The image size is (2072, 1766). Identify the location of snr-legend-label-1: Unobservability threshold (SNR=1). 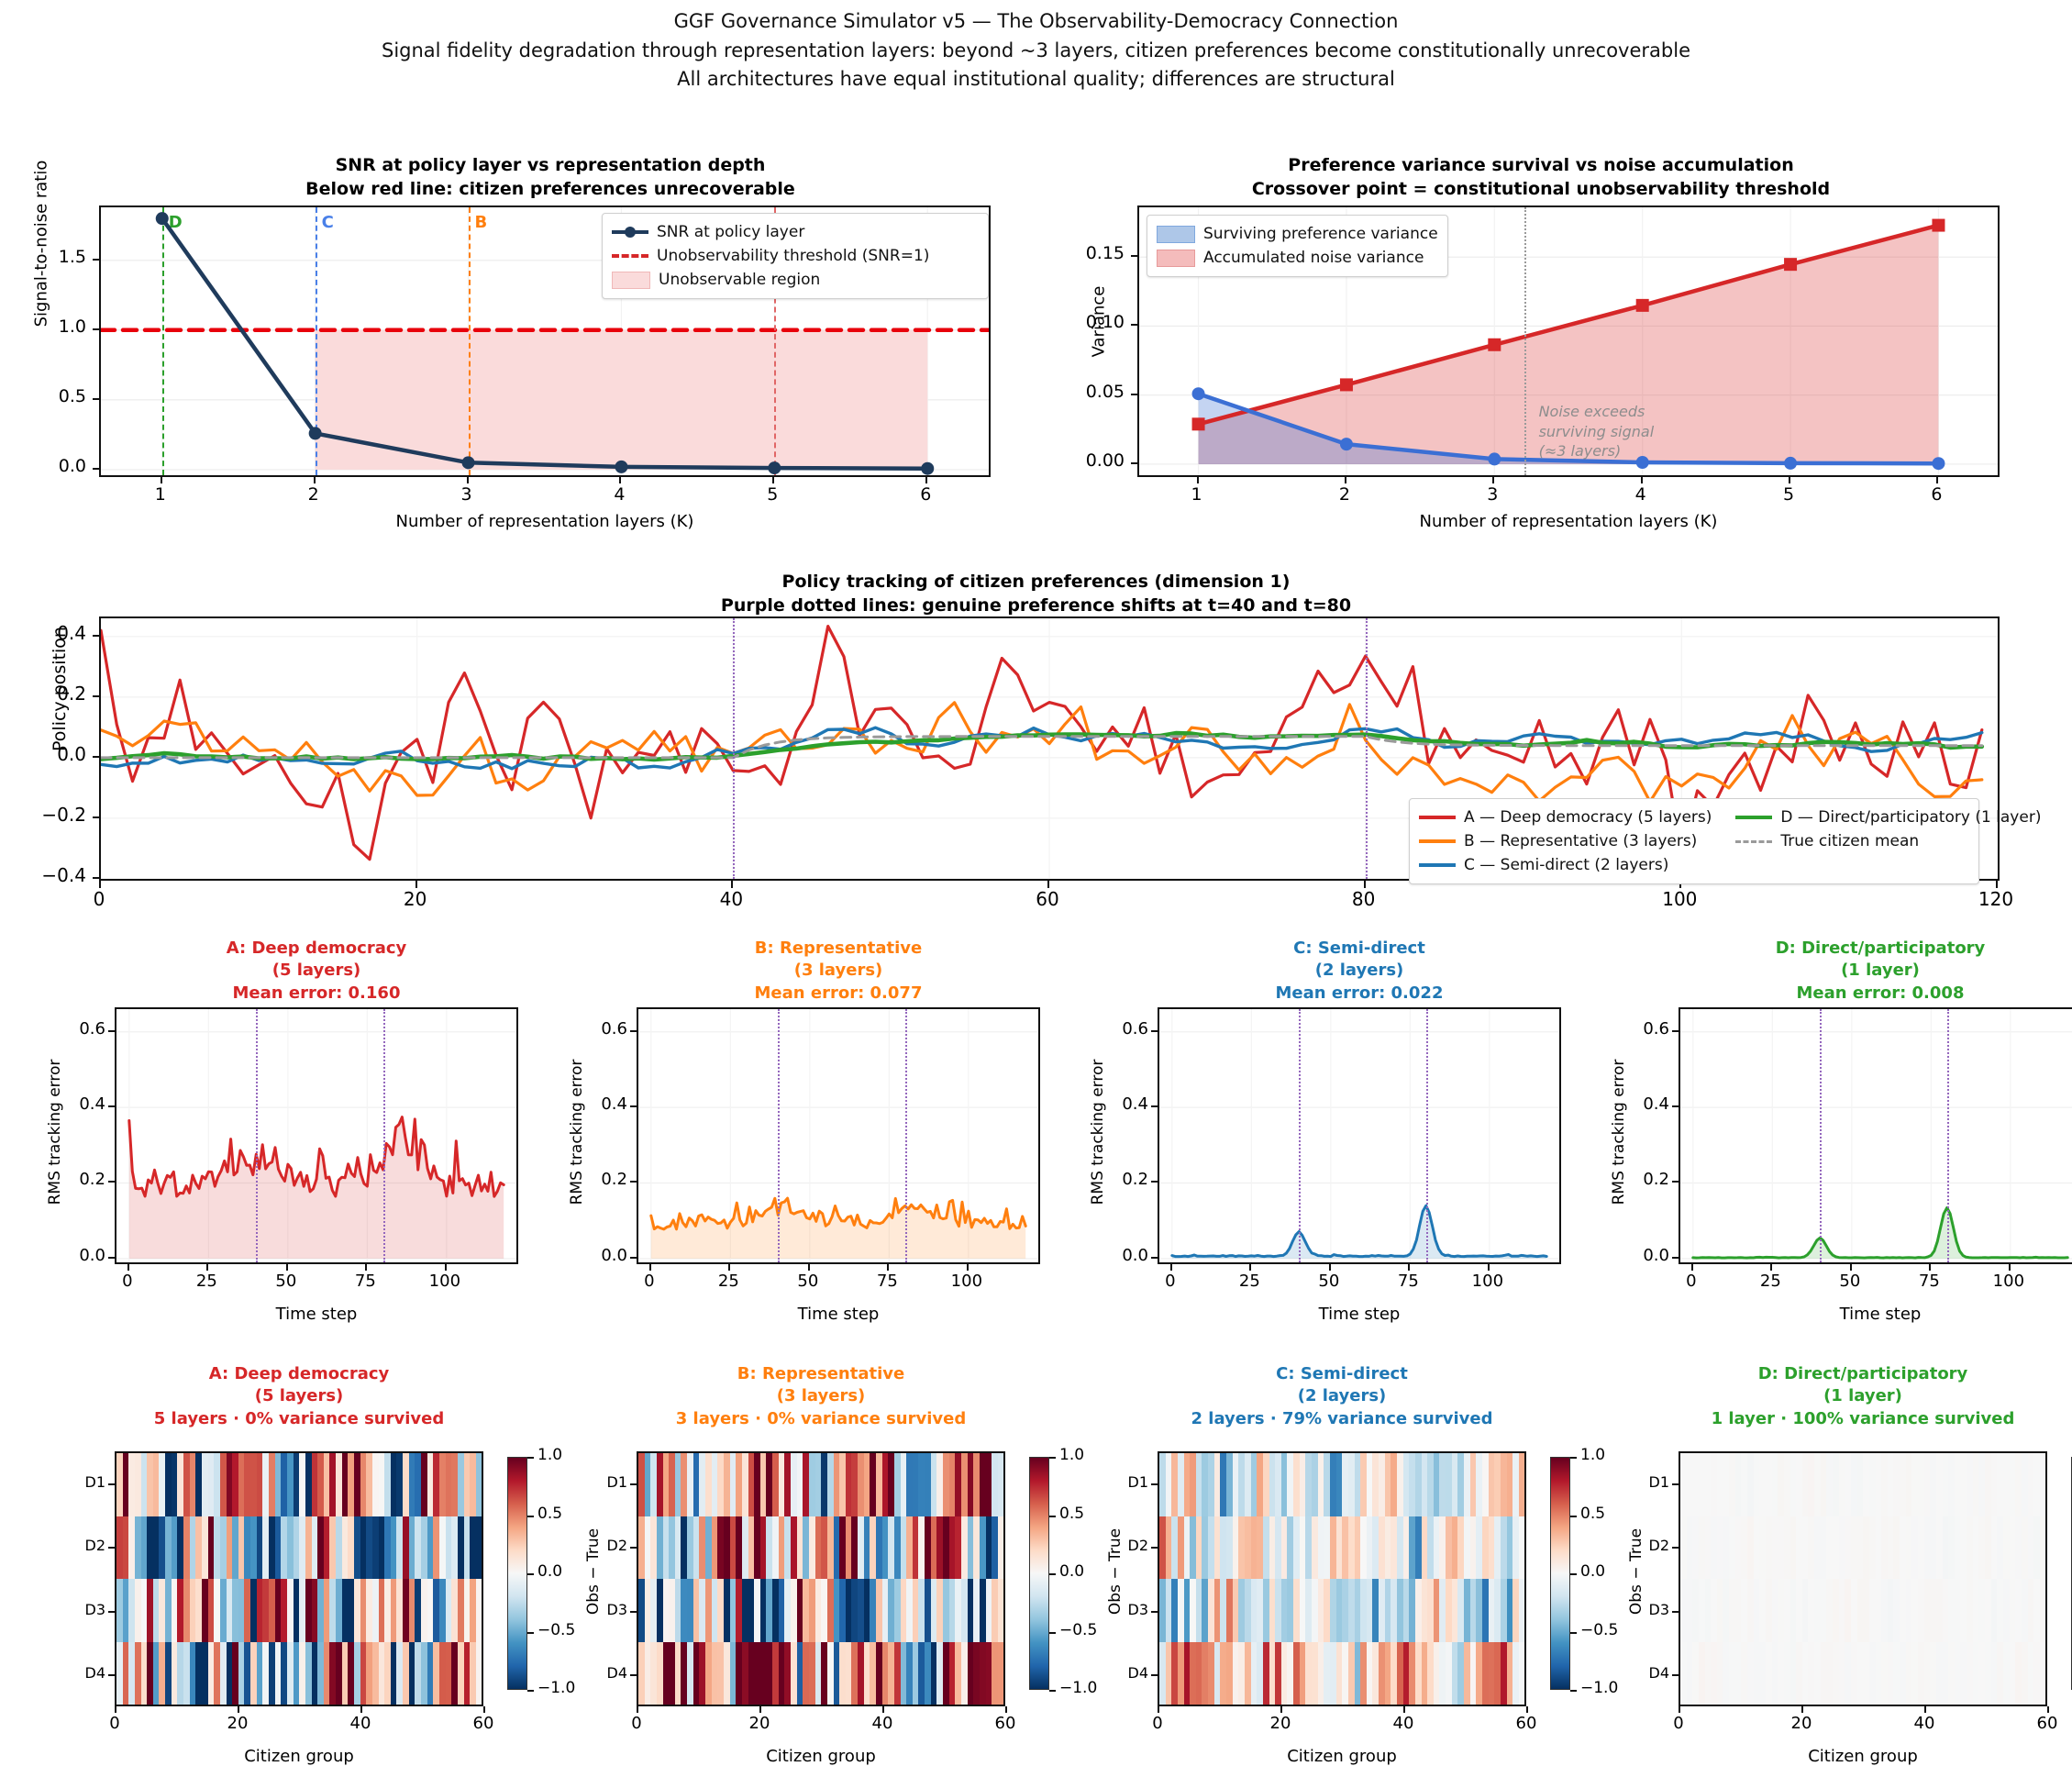
(793, 256).